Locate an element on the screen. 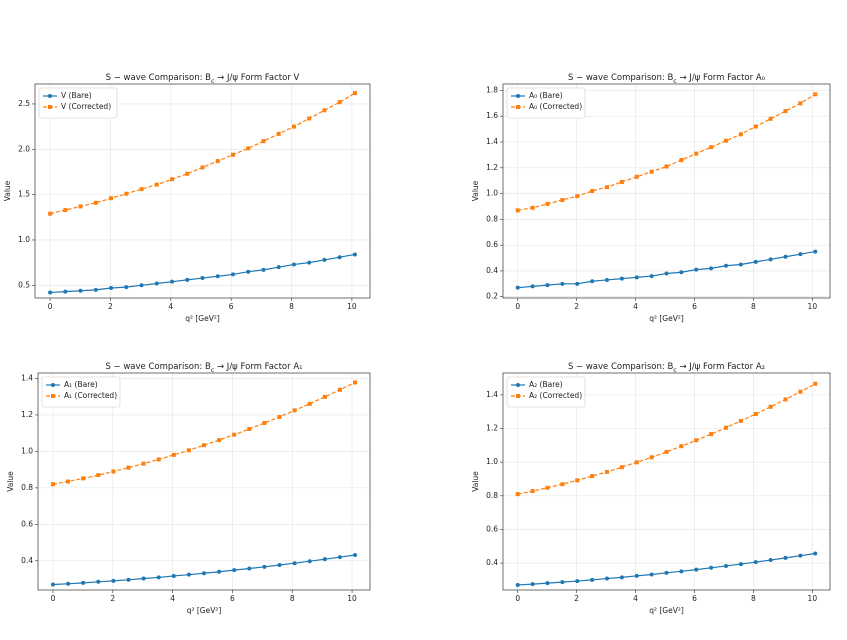 This screenshot has height=640, width=847. y-tick-label: 1.8 is located at coordinates (492, 89).